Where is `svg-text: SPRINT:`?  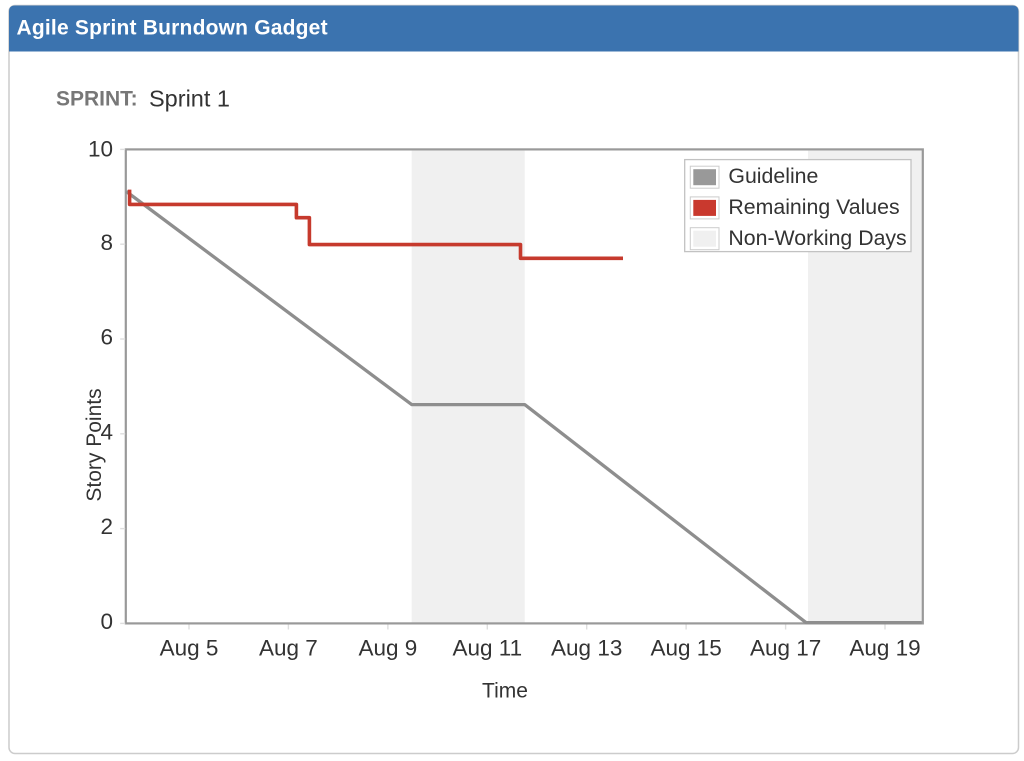
svg-text: SPRINT: is located at coordinates (97, 99).